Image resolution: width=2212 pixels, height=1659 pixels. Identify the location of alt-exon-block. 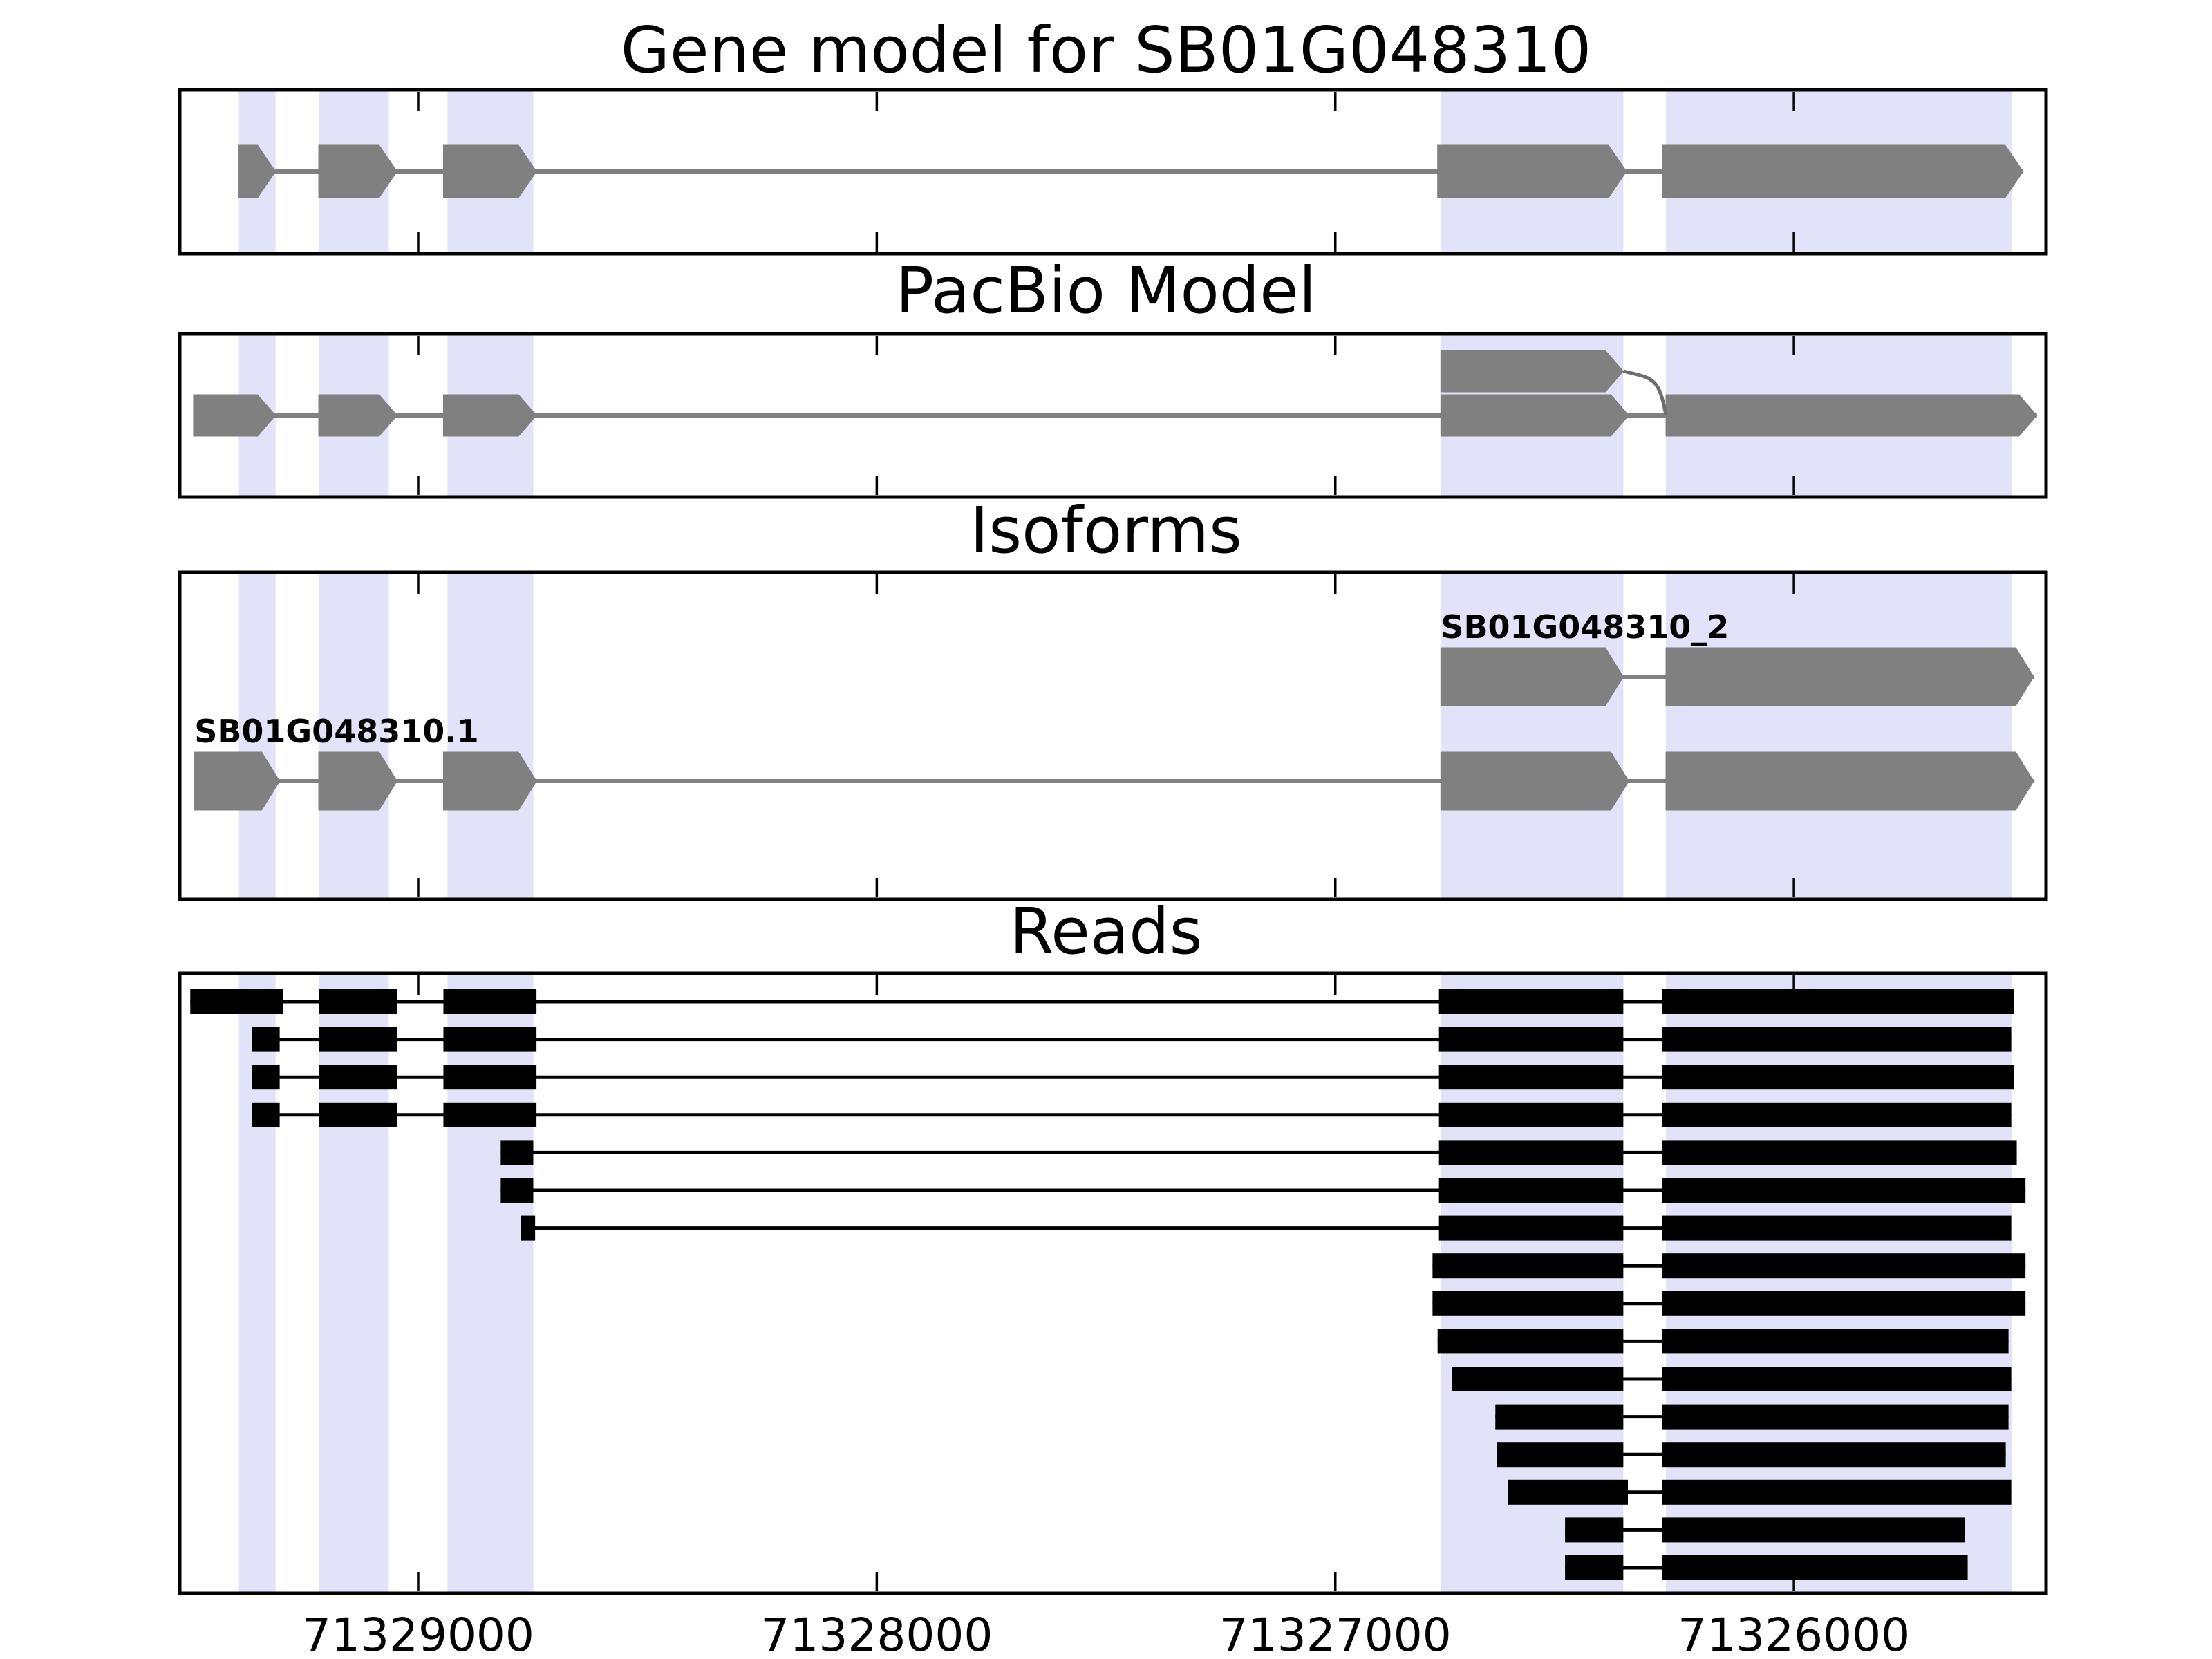
(1532, 371).